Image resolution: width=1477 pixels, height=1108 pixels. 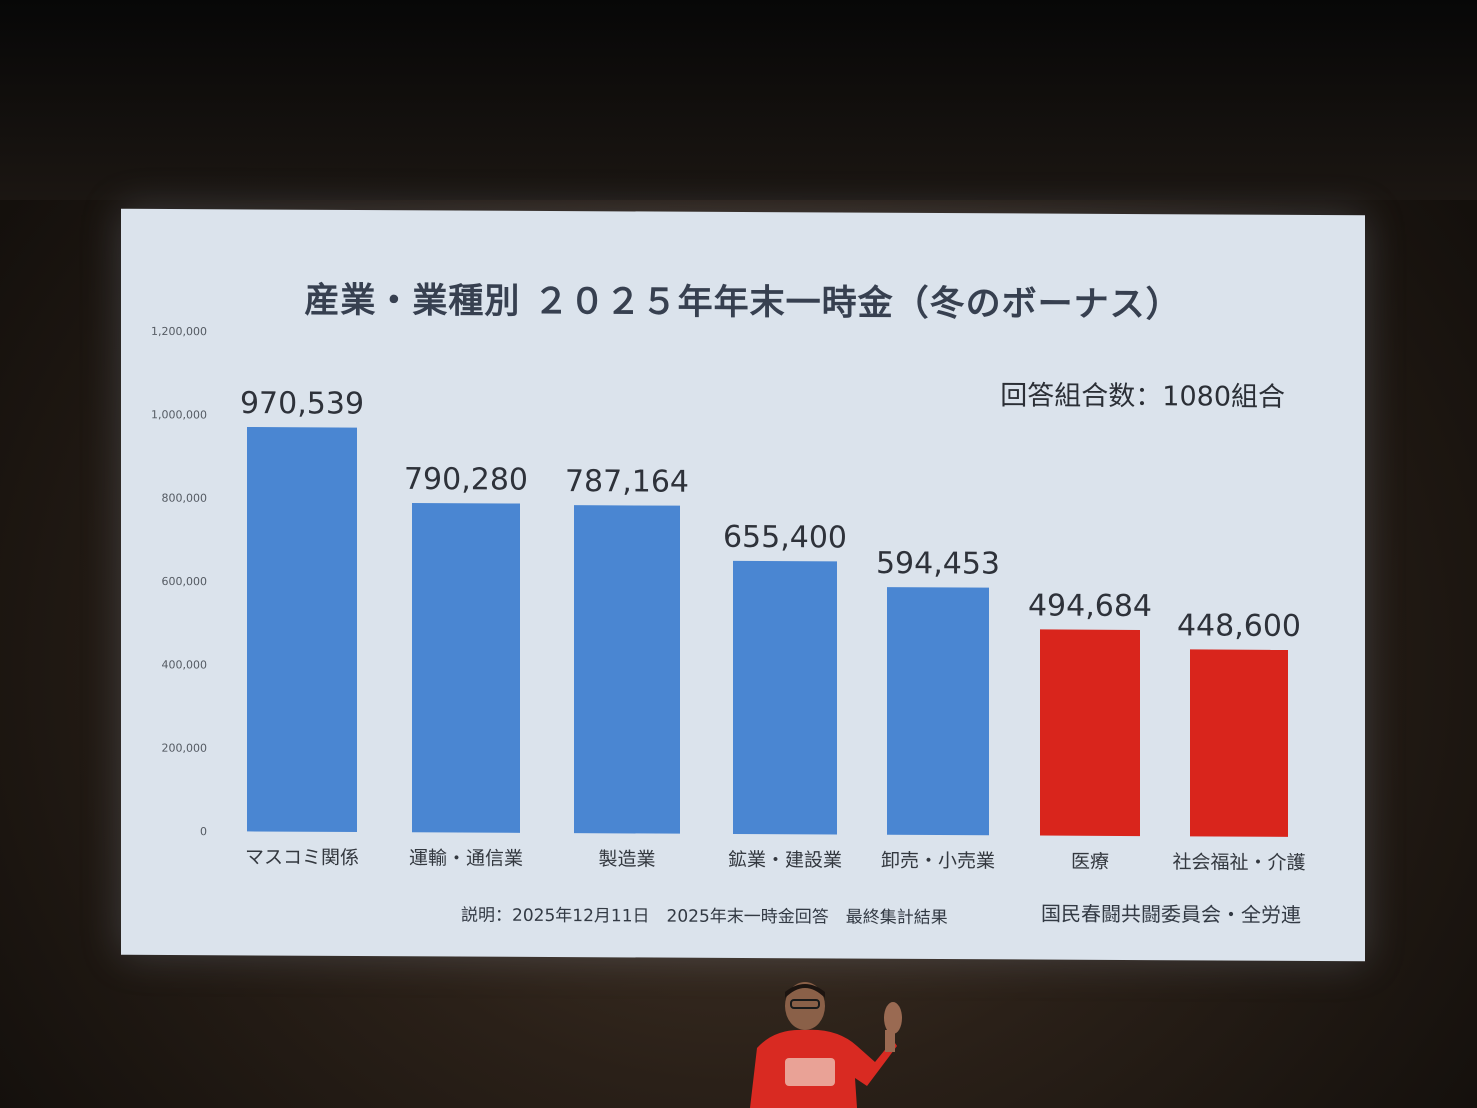 I want to click on y-tick-label: 800,000, so click(x=184, y=498).